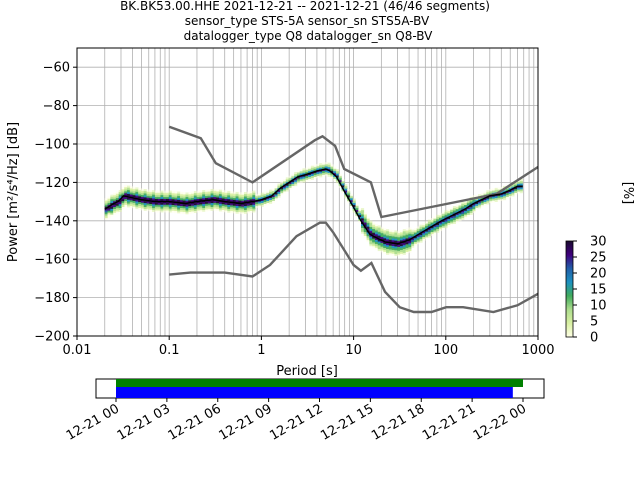 Image resolution: width=640 pixels, height=480 pixels. What do you see at coordinates (354, 267) in the screenshot?
I see `low-noise-model-line` at bounding box center [354, 267].